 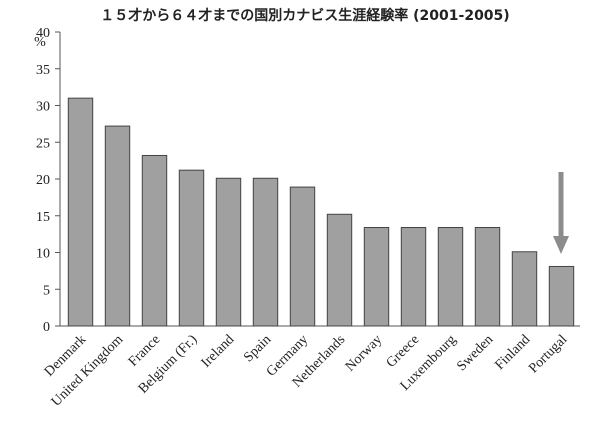 What do you see at coordinates (43, 143) in the screenshot?
I see `y-tick-label: 25` at bounding box center [43, 143].